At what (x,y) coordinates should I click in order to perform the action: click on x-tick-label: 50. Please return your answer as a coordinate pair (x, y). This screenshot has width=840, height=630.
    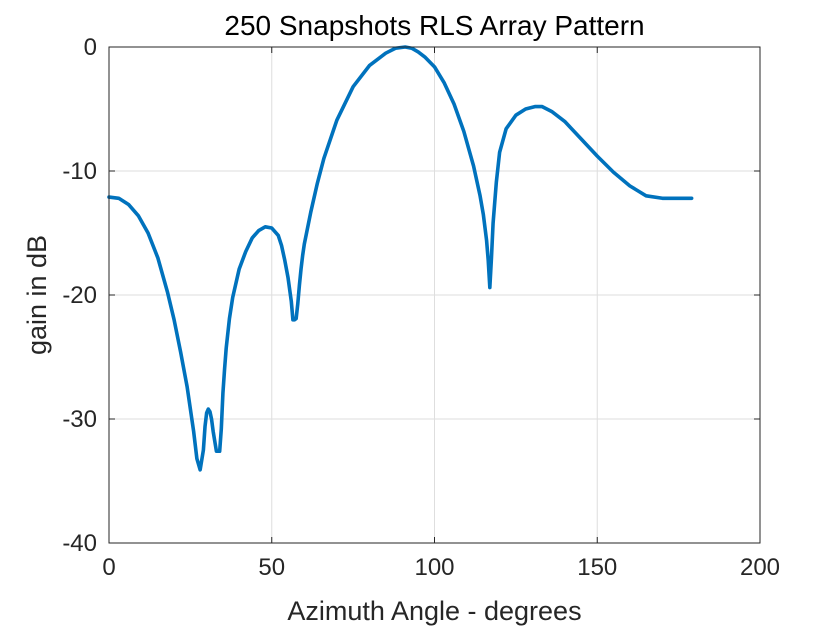
    Looking at the image, I should click on (271, 567).